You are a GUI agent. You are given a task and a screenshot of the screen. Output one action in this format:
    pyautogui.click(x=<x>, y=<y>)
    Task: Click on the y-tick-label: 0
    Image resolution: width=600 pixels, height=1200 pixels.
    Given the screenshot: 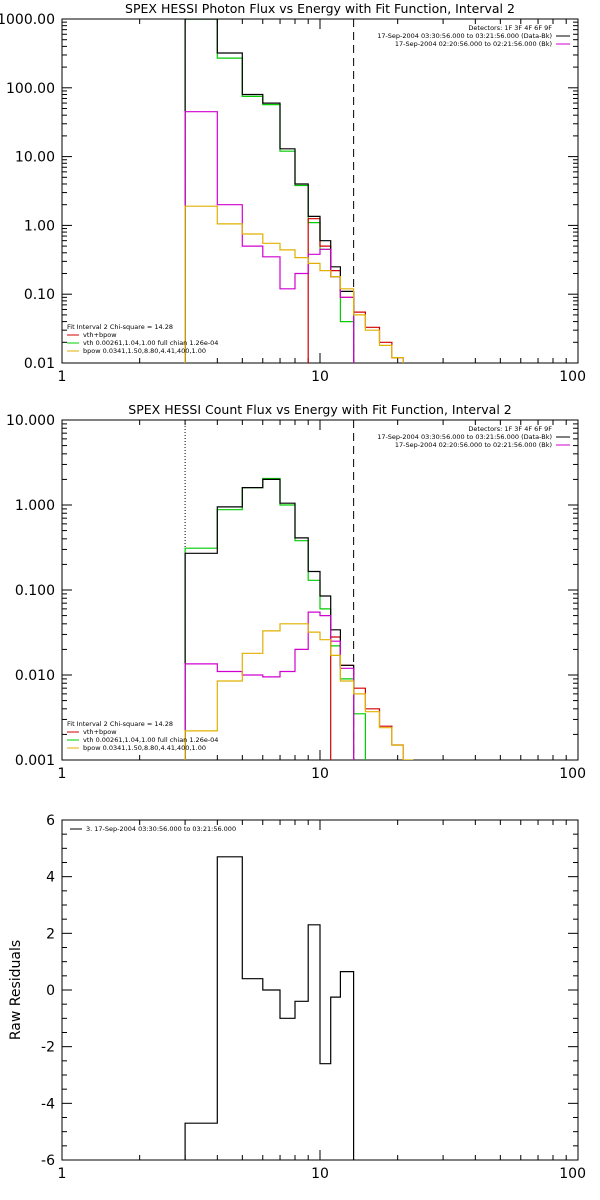 What is the action you would take?
    pyautogui.click(x=50, y=991)
    